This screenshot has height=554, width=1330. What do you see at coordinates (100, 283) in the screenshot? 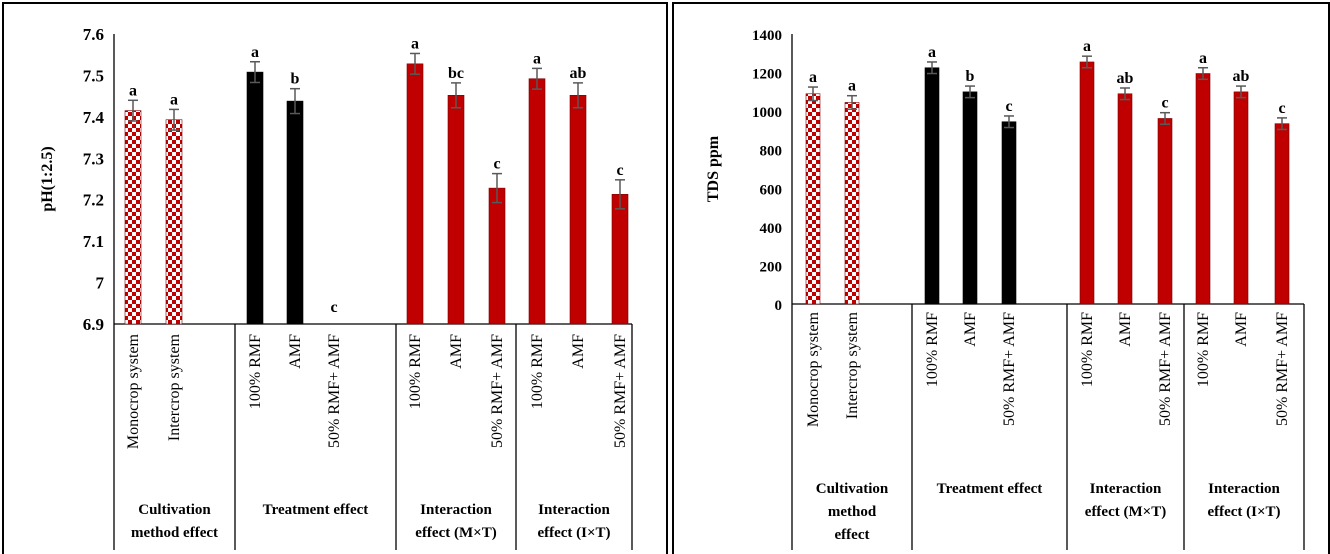
I see `y-tick-label: 7` at bounding box center [100, 283].